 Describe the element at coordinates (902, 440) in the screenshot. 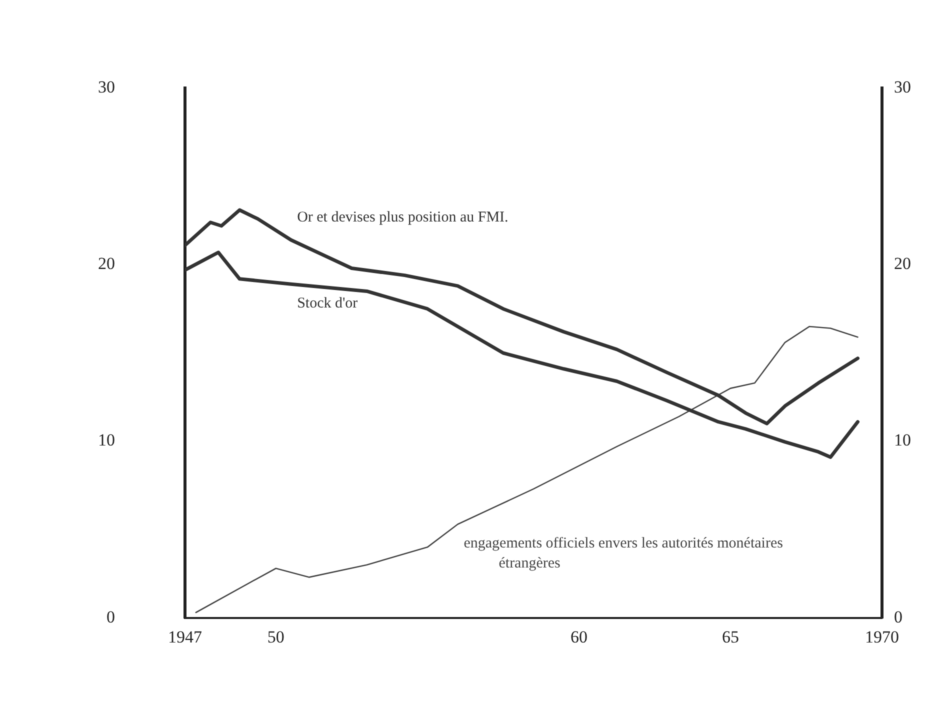

I see `y2-tick-label: 10` at that location.